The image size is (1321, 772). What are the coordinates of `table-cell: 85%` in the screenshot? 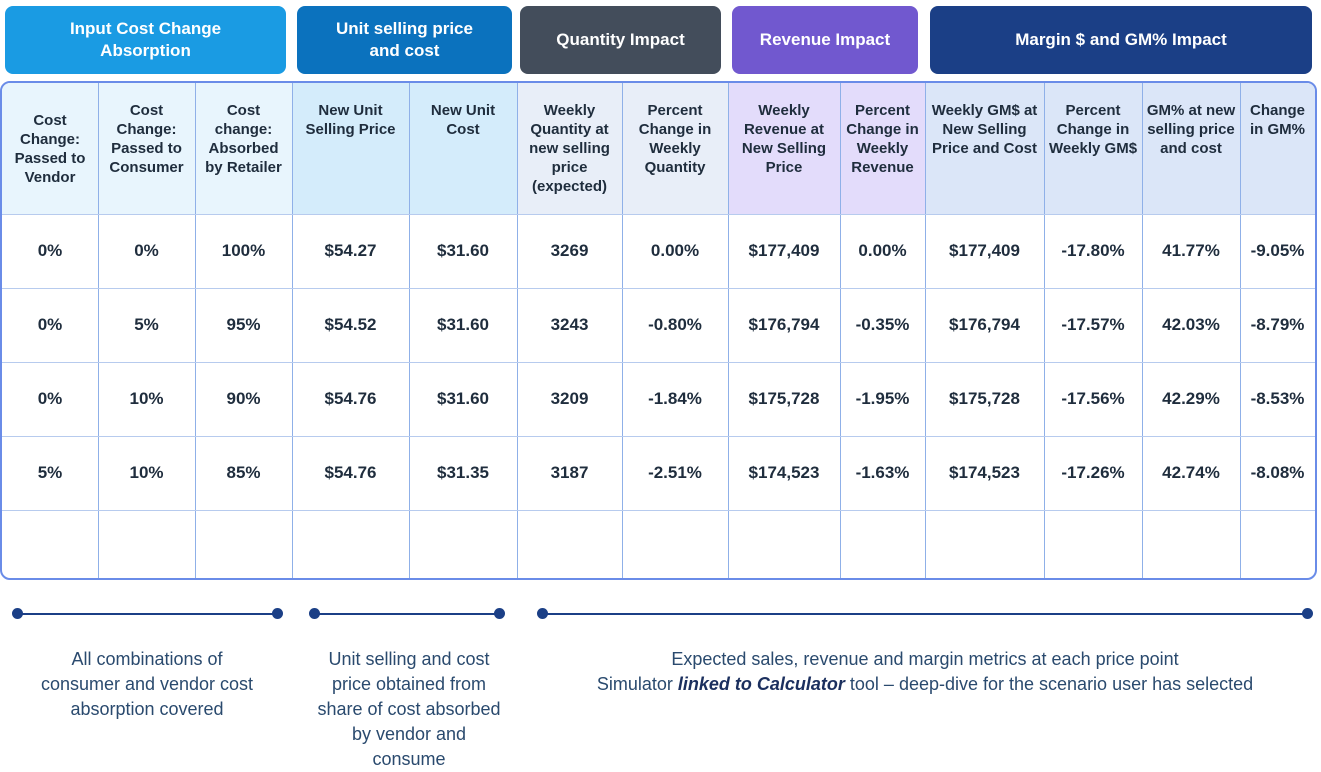 It's located at (243, 472).